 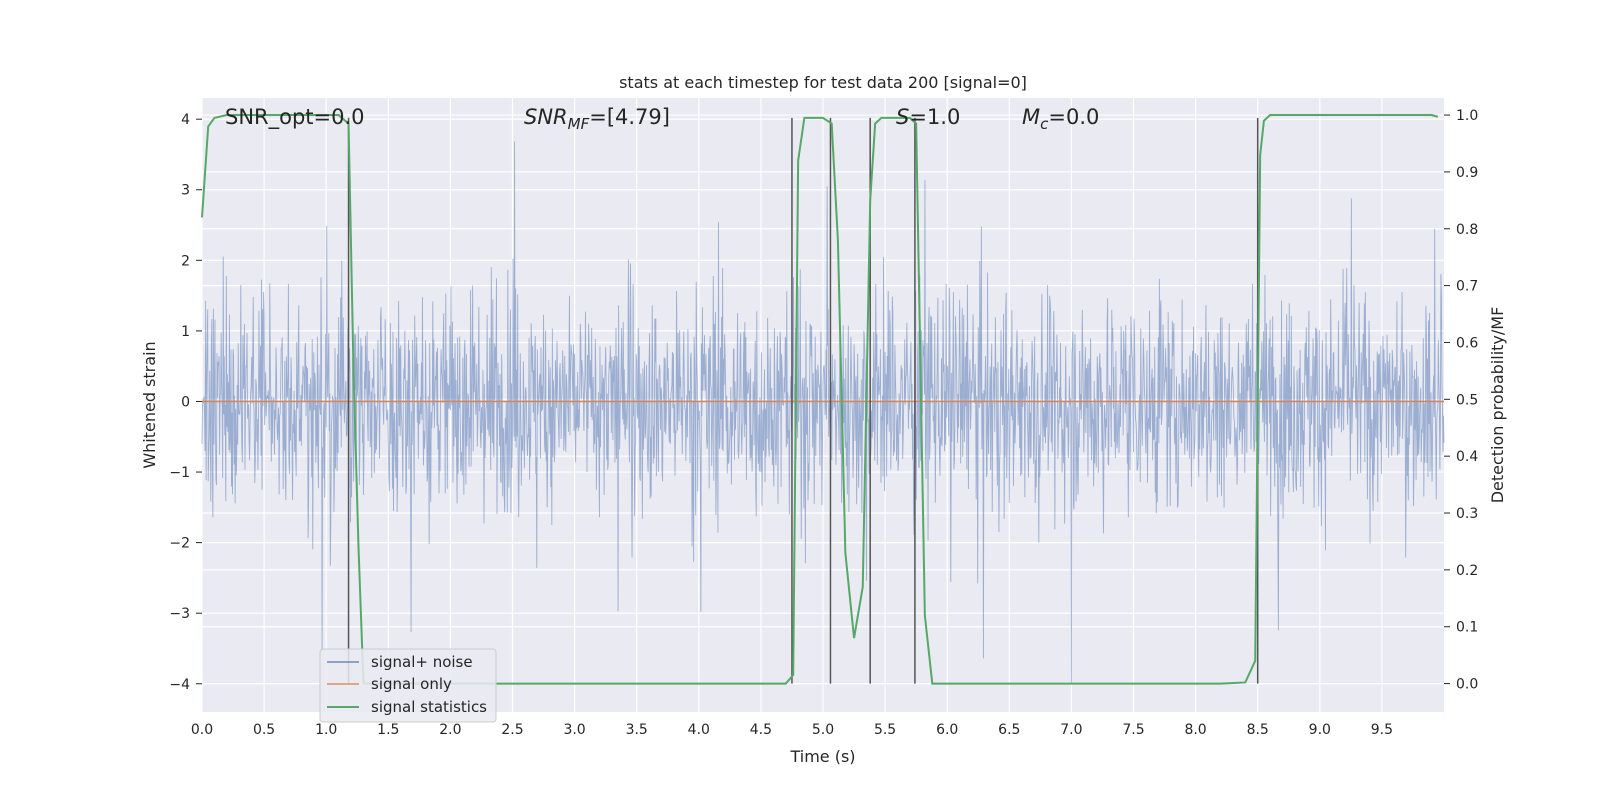 I want to click on y-right-tick-label: 0.8, so click(x=1467, y=230).